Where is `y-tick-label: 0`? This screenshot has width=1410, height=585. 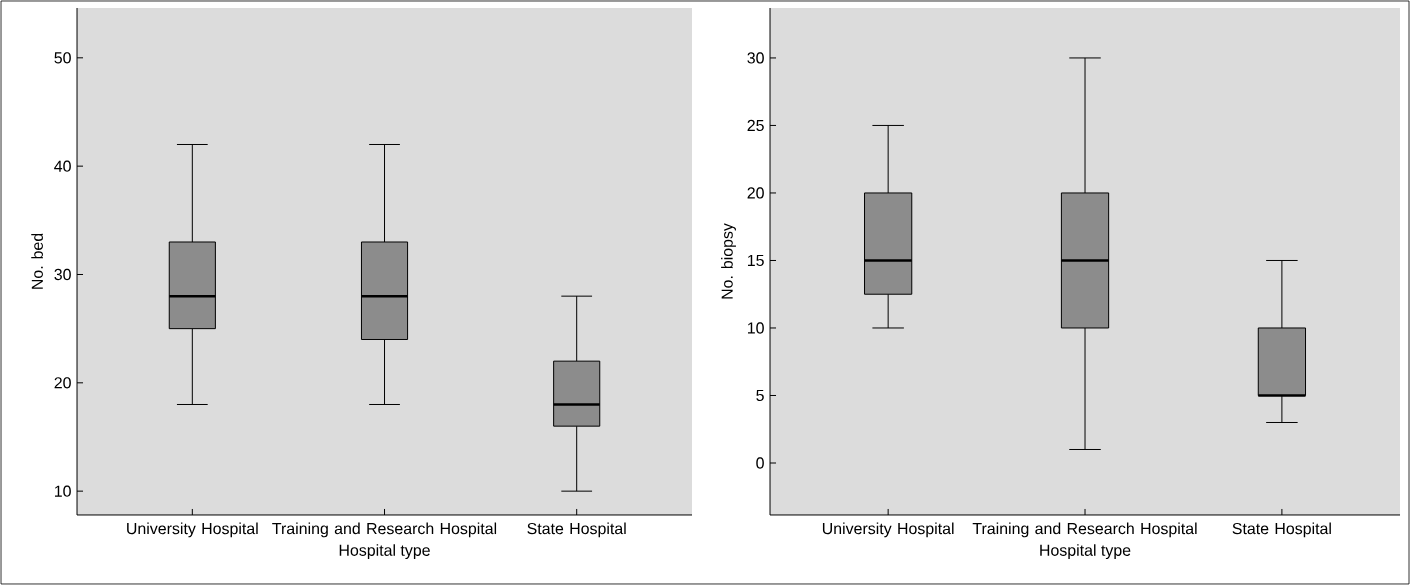 y-tick-label: 0 is located at coordinates (760, 463).